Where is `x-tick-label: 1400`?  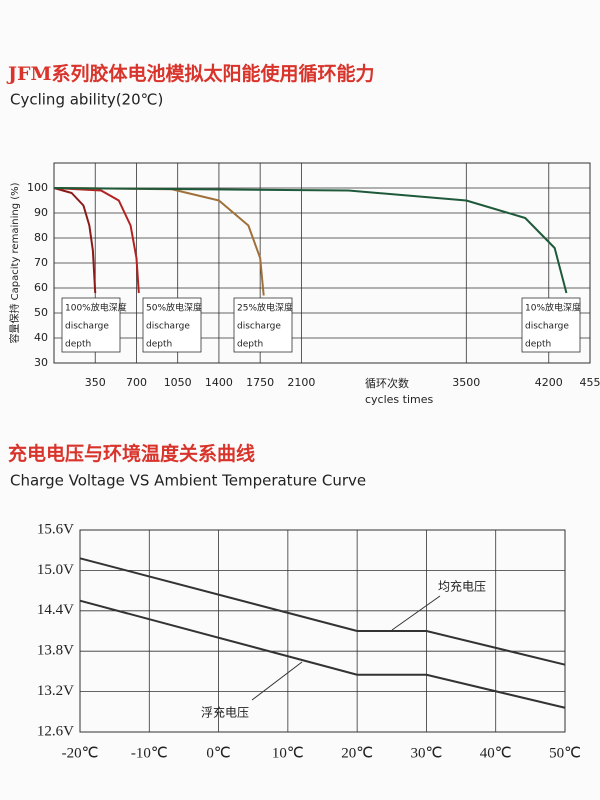
x-tick-label: 1400 is located at coordinates (219, 382).